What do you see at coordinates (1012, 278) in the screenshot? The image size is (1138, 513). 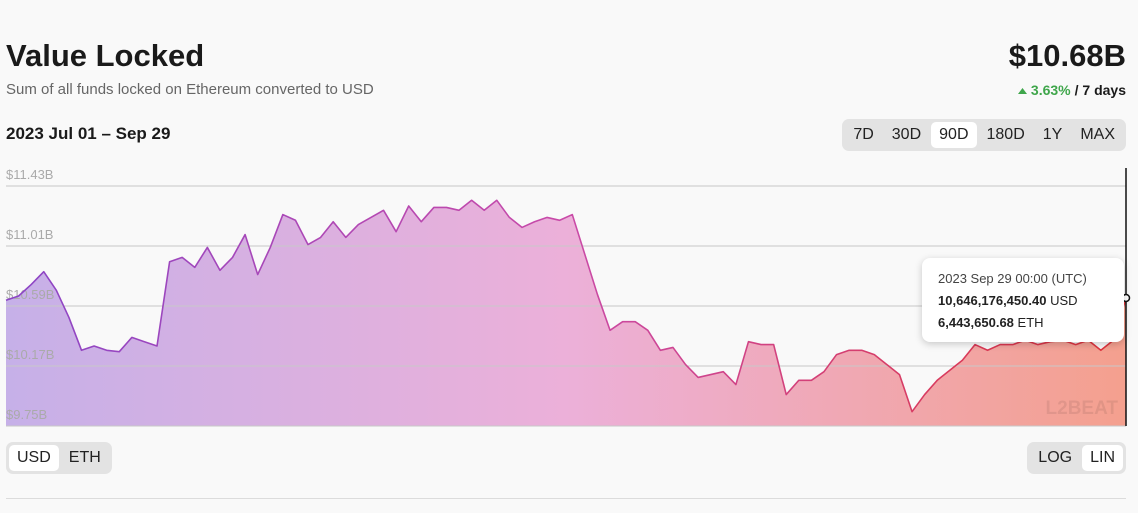 I see `tooltip-date: 2023 Sep 29 00:00 (UTC)` at bounding box center [1012, 278].